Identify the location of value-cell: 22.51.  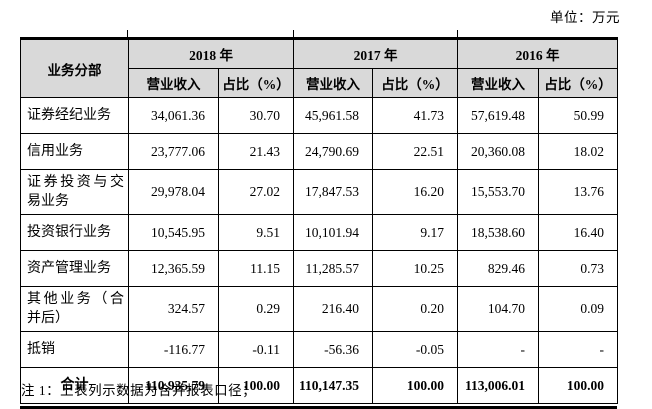
(415, 151).